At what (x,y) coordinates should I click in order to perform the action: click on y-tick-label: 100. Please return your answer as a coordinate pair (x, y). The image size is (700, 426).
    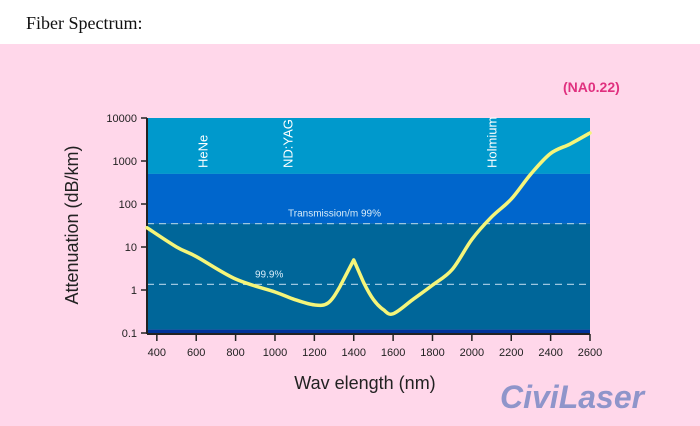
    Looking at the image, I should click on (128, 205).